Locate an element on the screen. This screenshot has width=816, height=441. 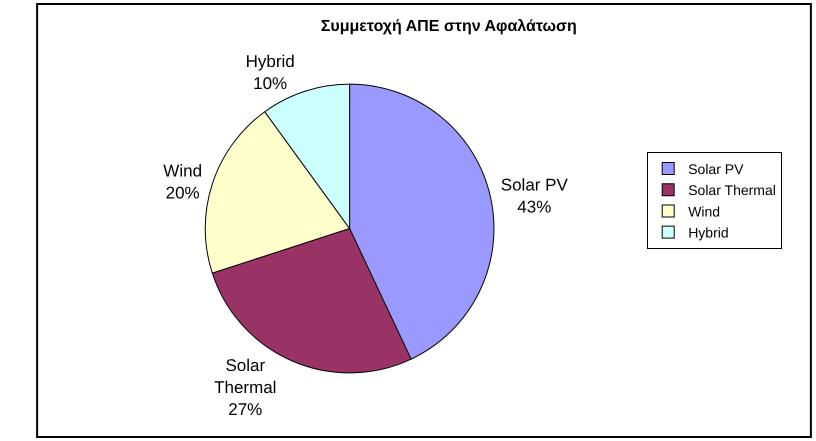
data-label: 10% is located at coordinates (270, 84).